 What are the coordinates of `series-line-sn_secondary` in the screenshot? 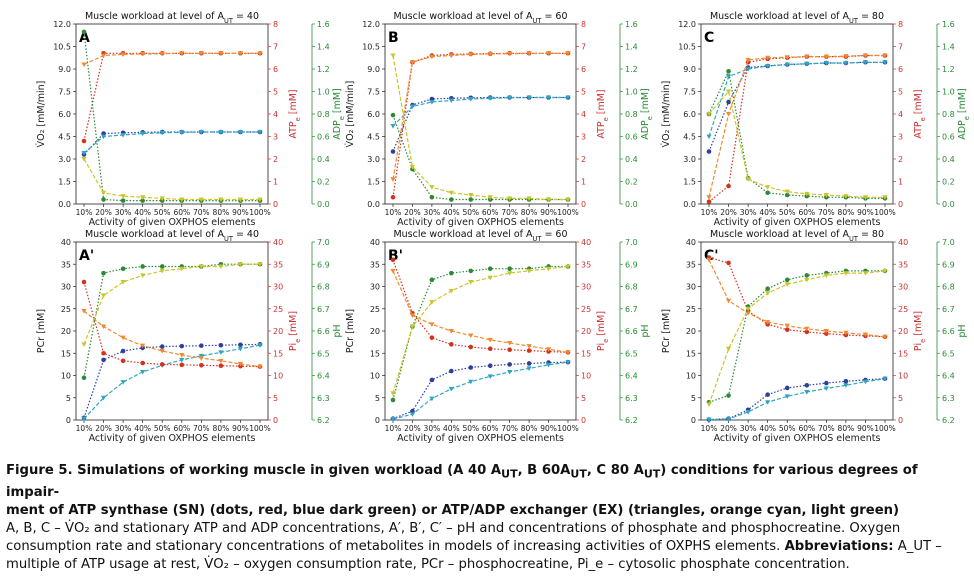 It's located at (480, 306).